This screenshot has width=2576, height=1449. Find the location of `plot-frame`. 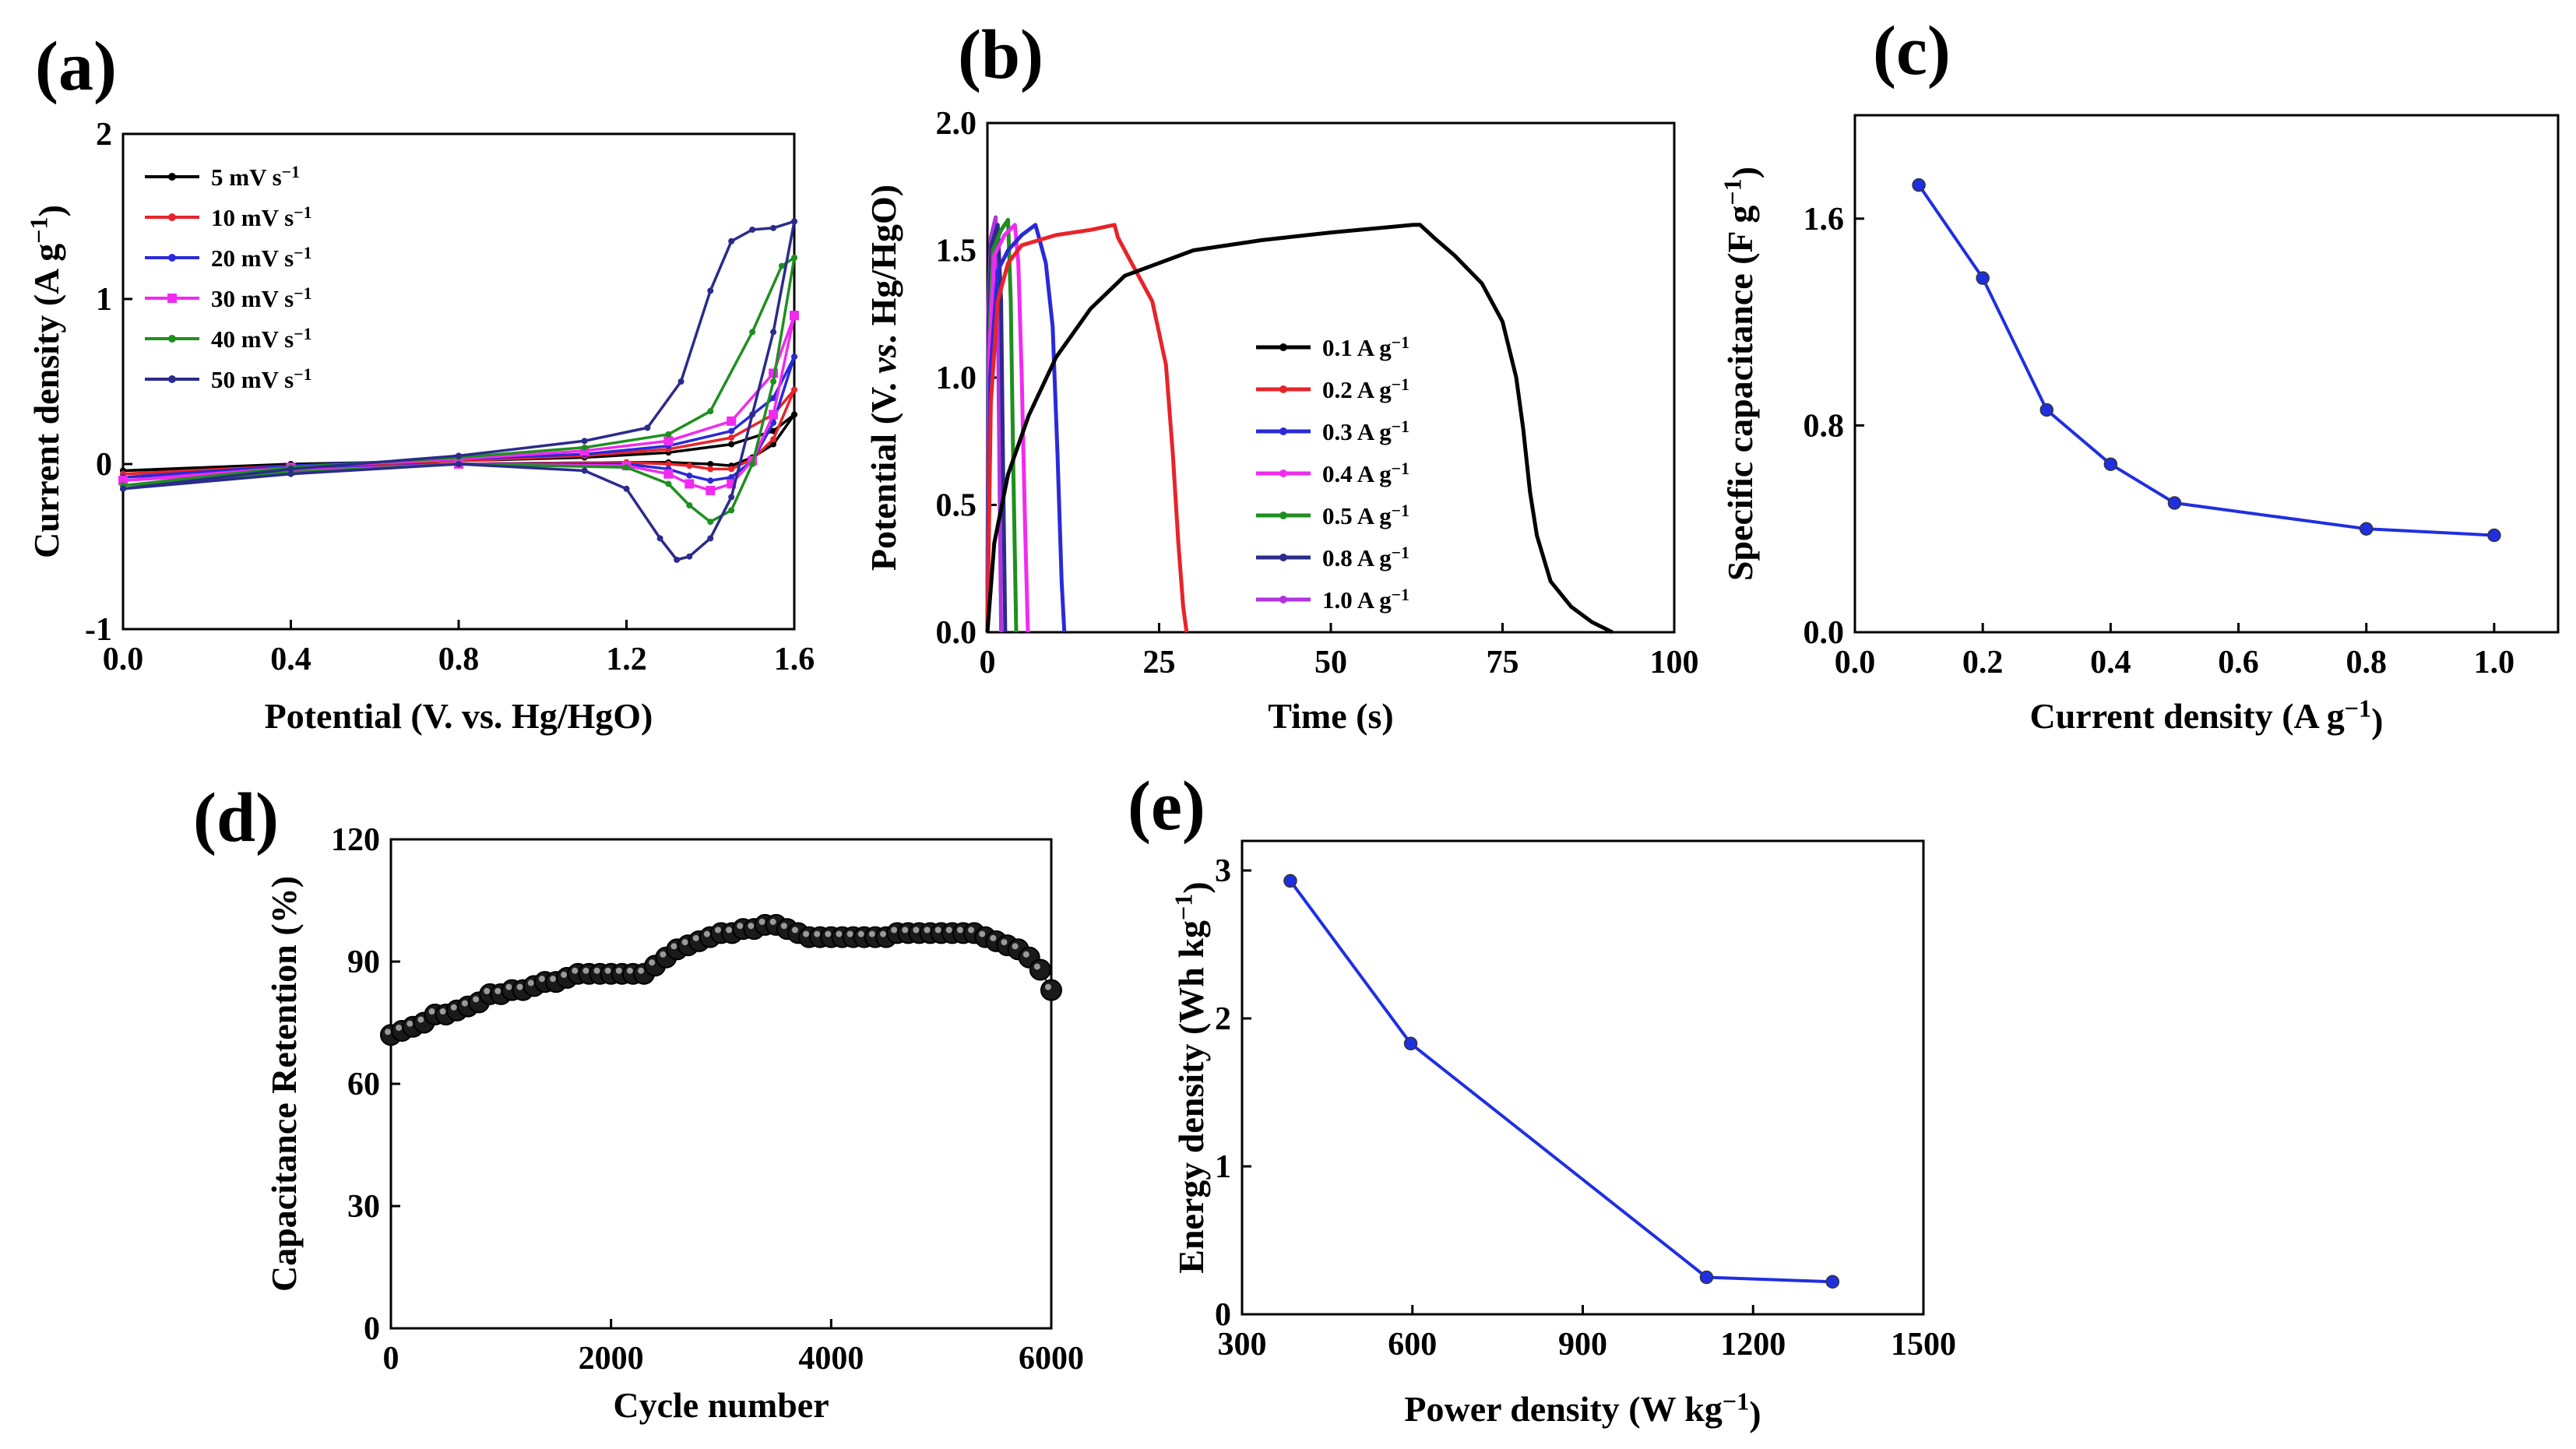

plot-frame is located at coordinates (1582, 1077).